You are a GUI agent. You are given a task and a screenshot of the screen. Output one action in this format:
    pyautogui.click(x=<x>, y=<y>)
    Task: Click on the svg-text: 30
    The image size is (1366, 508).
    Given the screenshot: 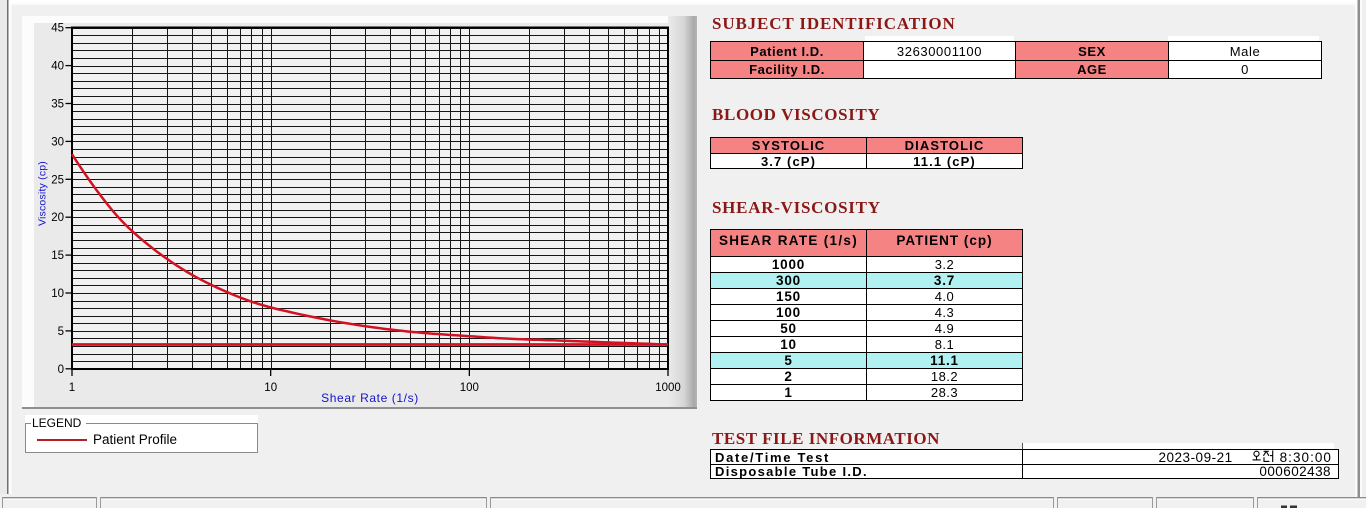 What is the action you would take?
    pyautogui.click(x=57, y=142)
    